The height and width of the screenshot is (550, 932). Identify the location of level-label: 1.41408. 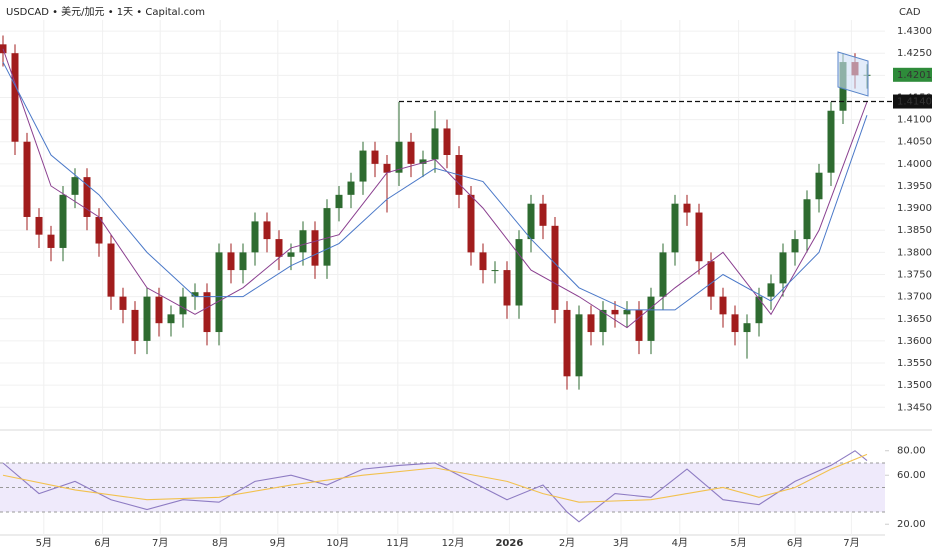
(914, 102).